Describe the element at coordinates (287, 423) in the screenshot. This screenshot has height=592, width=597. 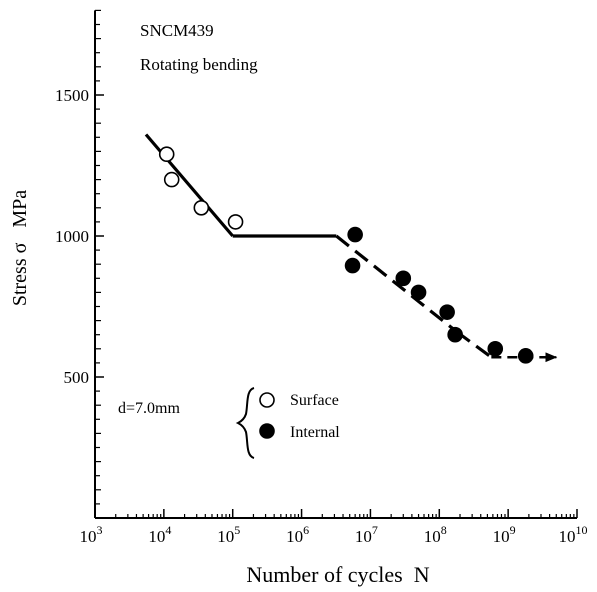
I see `legend: Surface Internal` at that location.